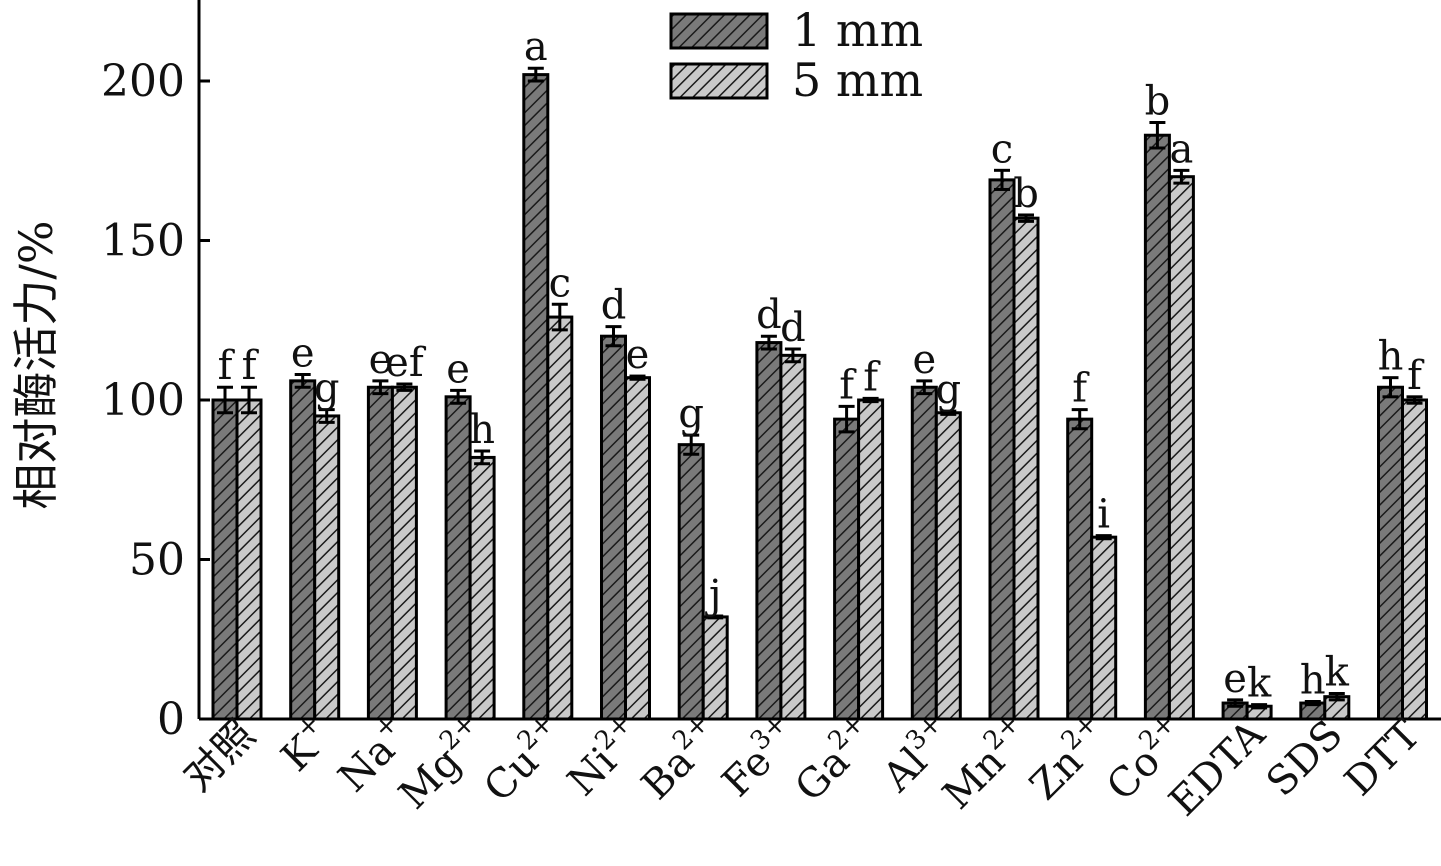 The width and height of the screenshot is (1441, 866). I want to click on significance-letter: j, so click(713, 595).